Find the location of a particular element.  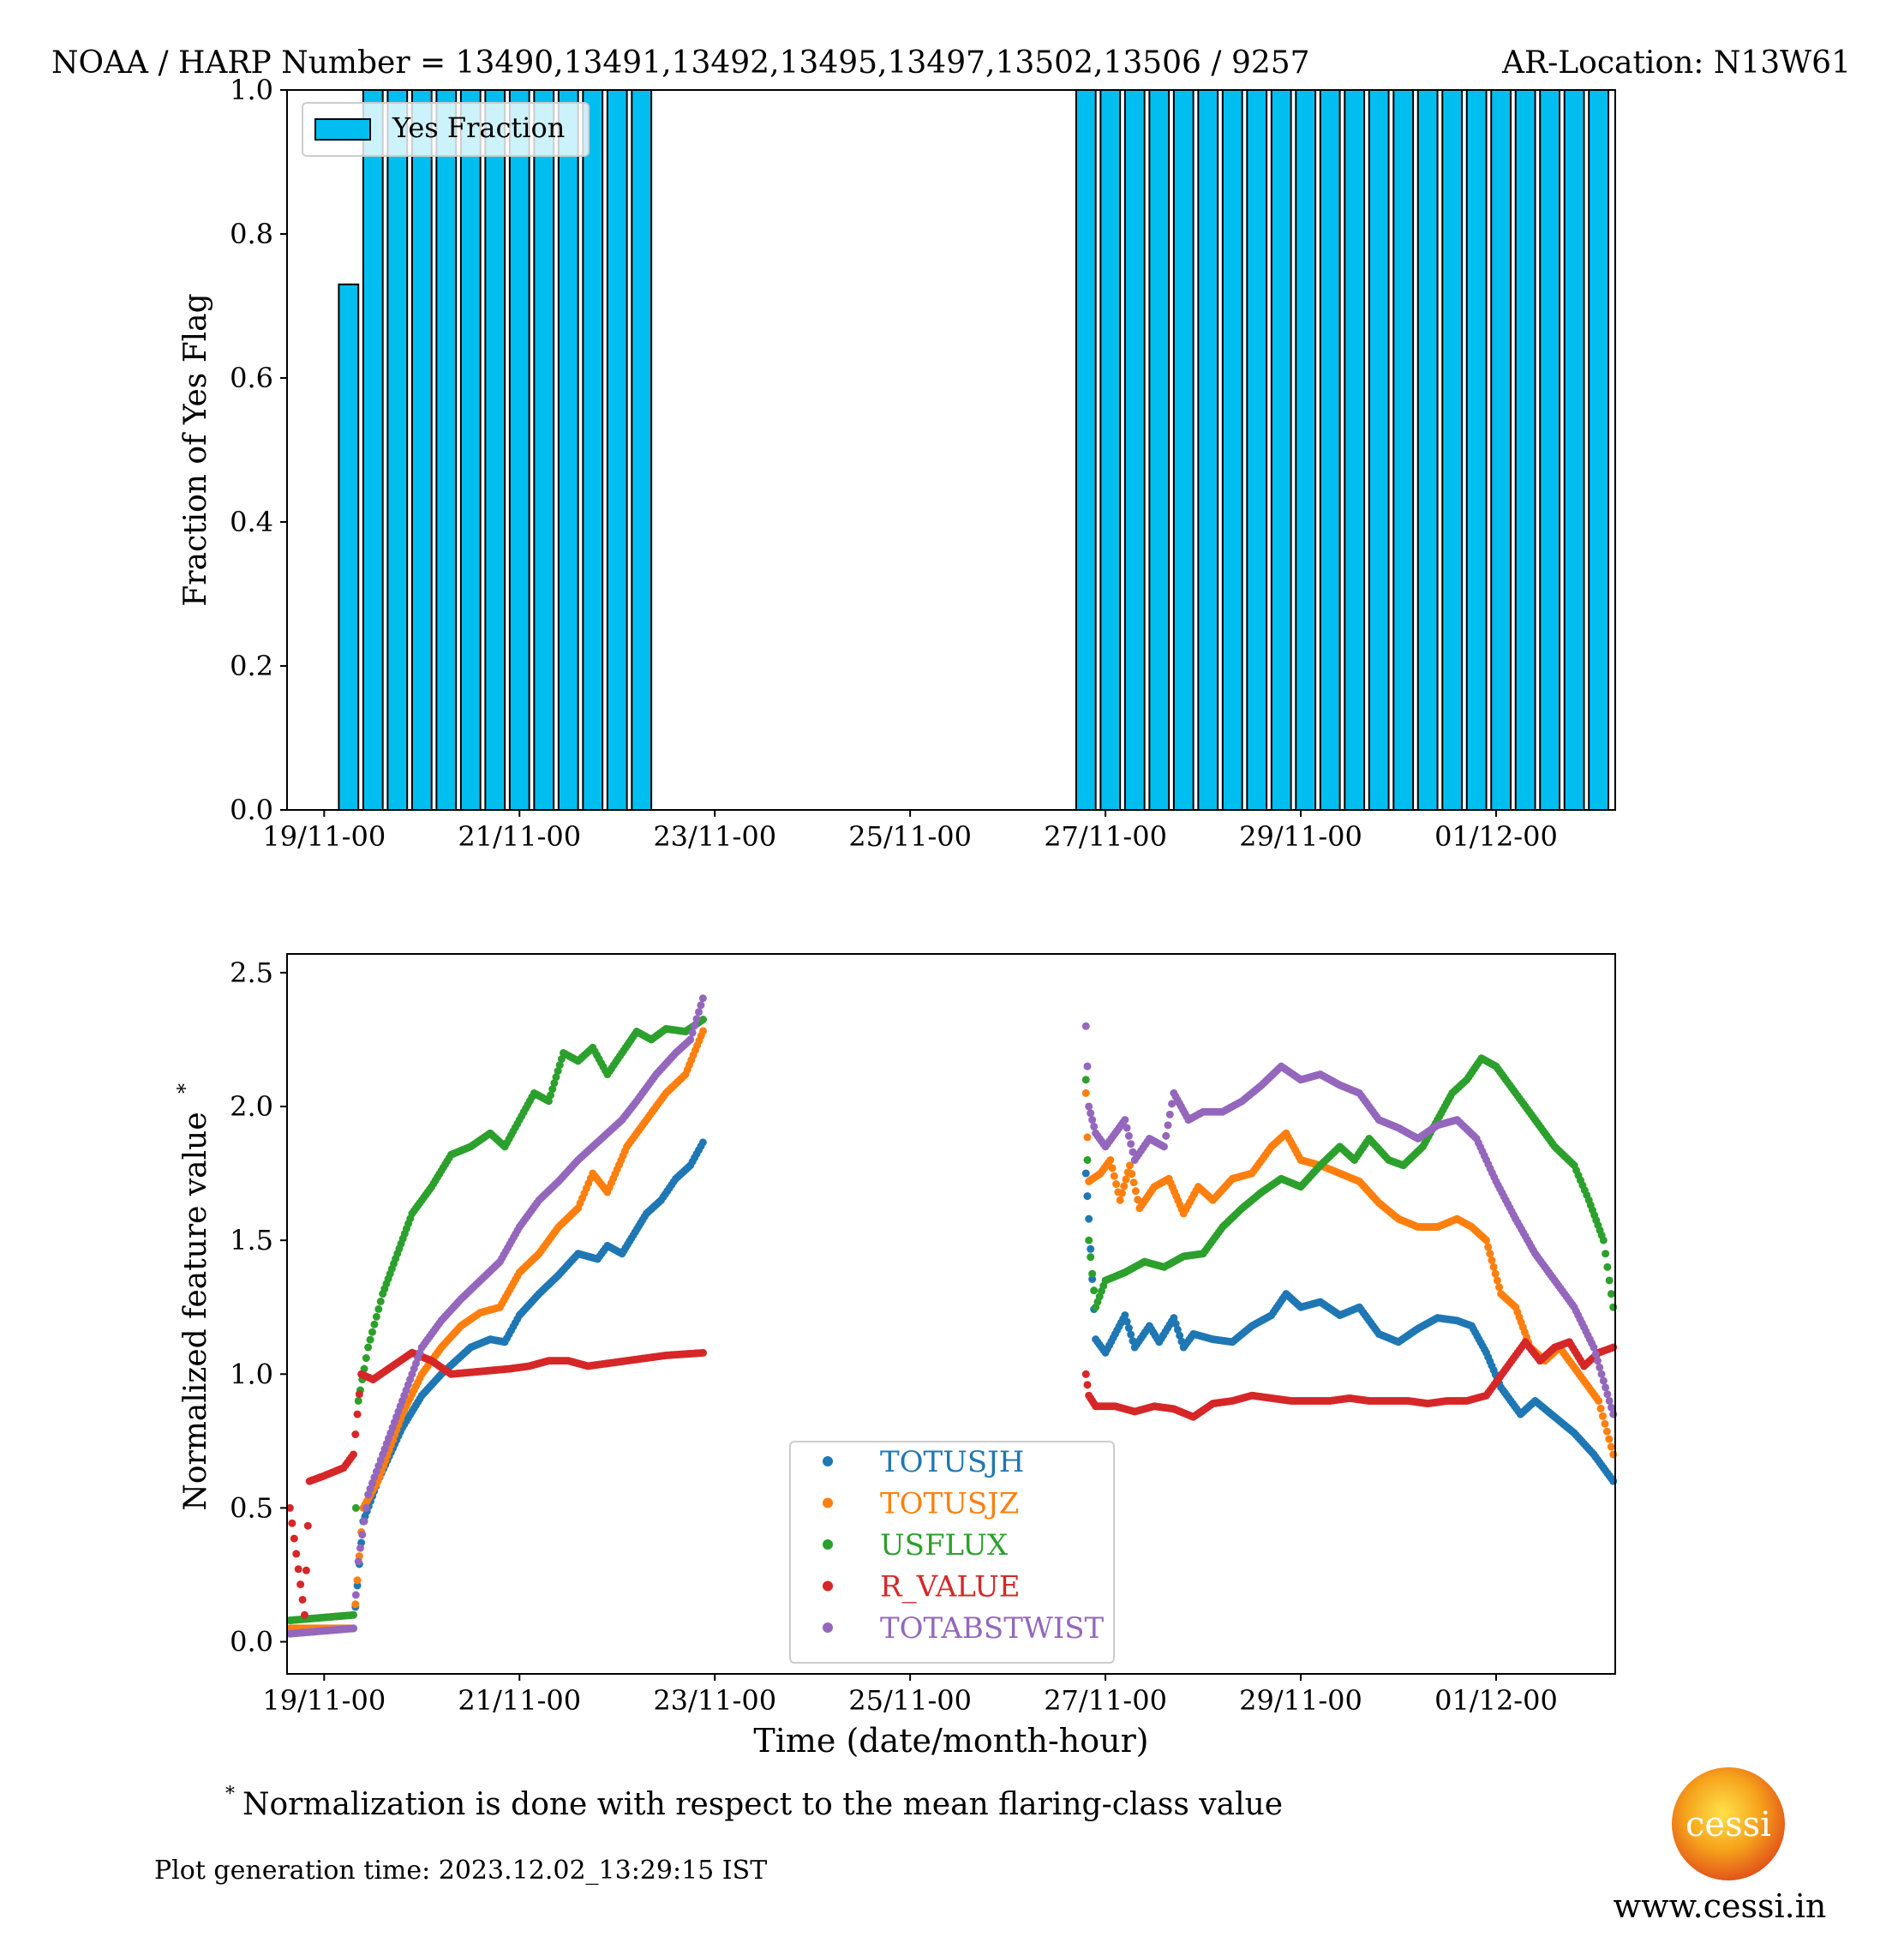

legend-label-totusjh: TOTUSJH is located at coordinates (952, 1462).